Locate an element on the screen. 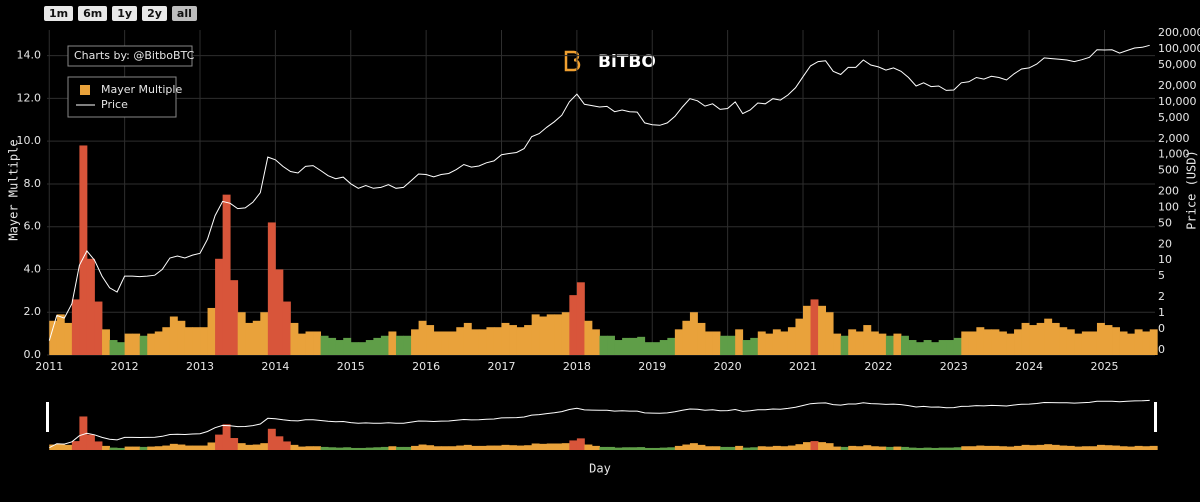 This screenshot has height=502, width=1200. range-button: 2y is located at coordinates (154, 13).